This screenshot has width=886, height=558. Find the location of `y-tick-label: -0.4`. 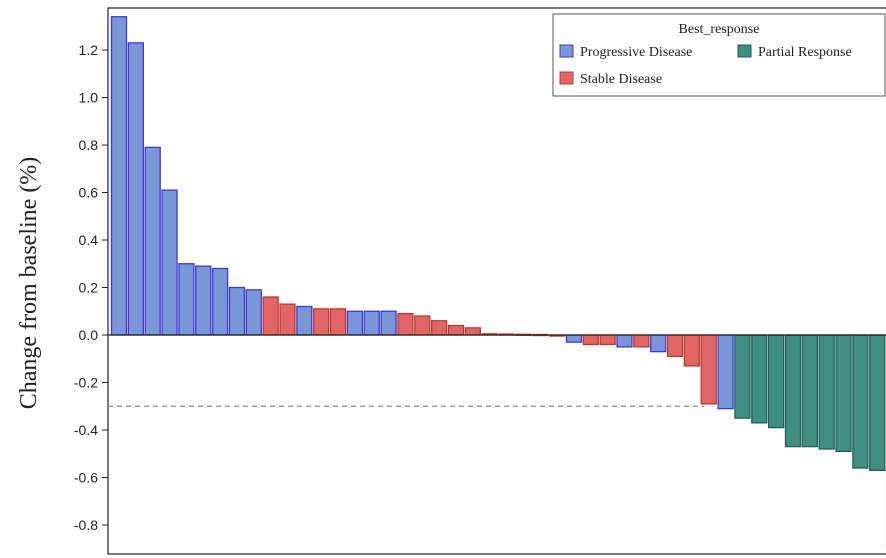

y-tick-label: -0.4 is located at coordinates (86, 430).